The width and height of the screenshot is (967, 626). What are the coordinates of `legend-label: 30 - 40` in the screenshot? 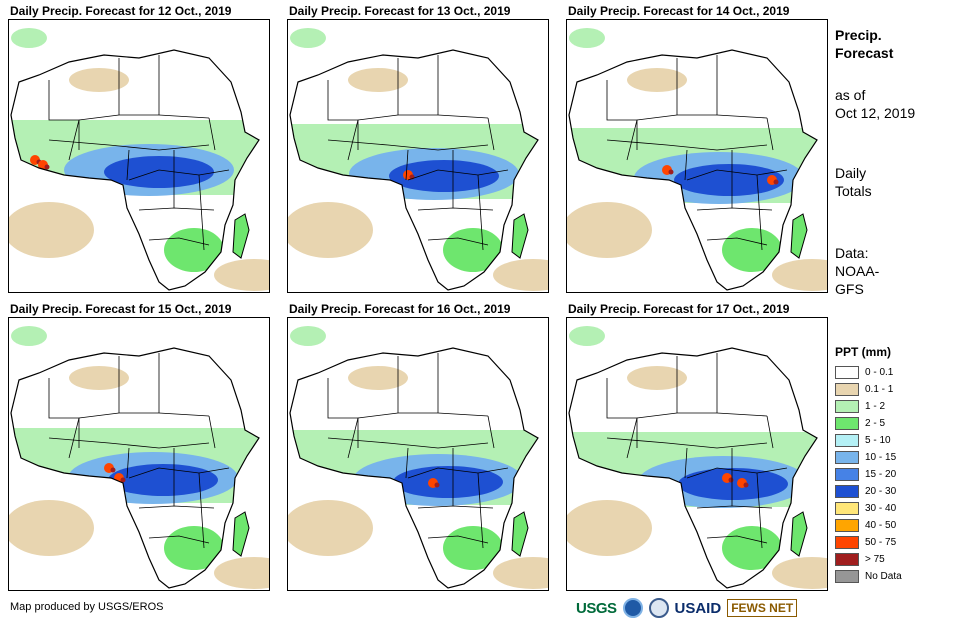 It's located at (881, 508).